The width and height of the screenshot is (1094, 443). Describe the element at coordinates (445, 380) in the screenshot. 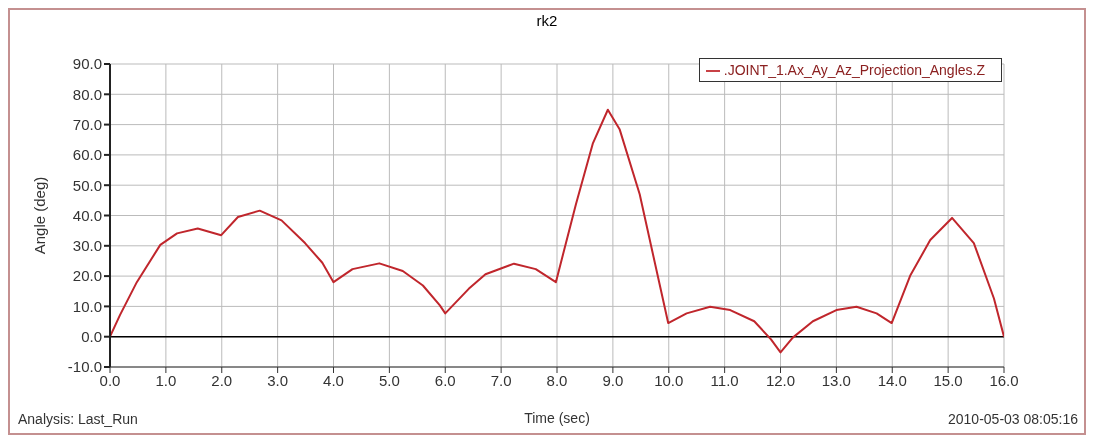

I see `x-tick-label: 6.0` at that location.